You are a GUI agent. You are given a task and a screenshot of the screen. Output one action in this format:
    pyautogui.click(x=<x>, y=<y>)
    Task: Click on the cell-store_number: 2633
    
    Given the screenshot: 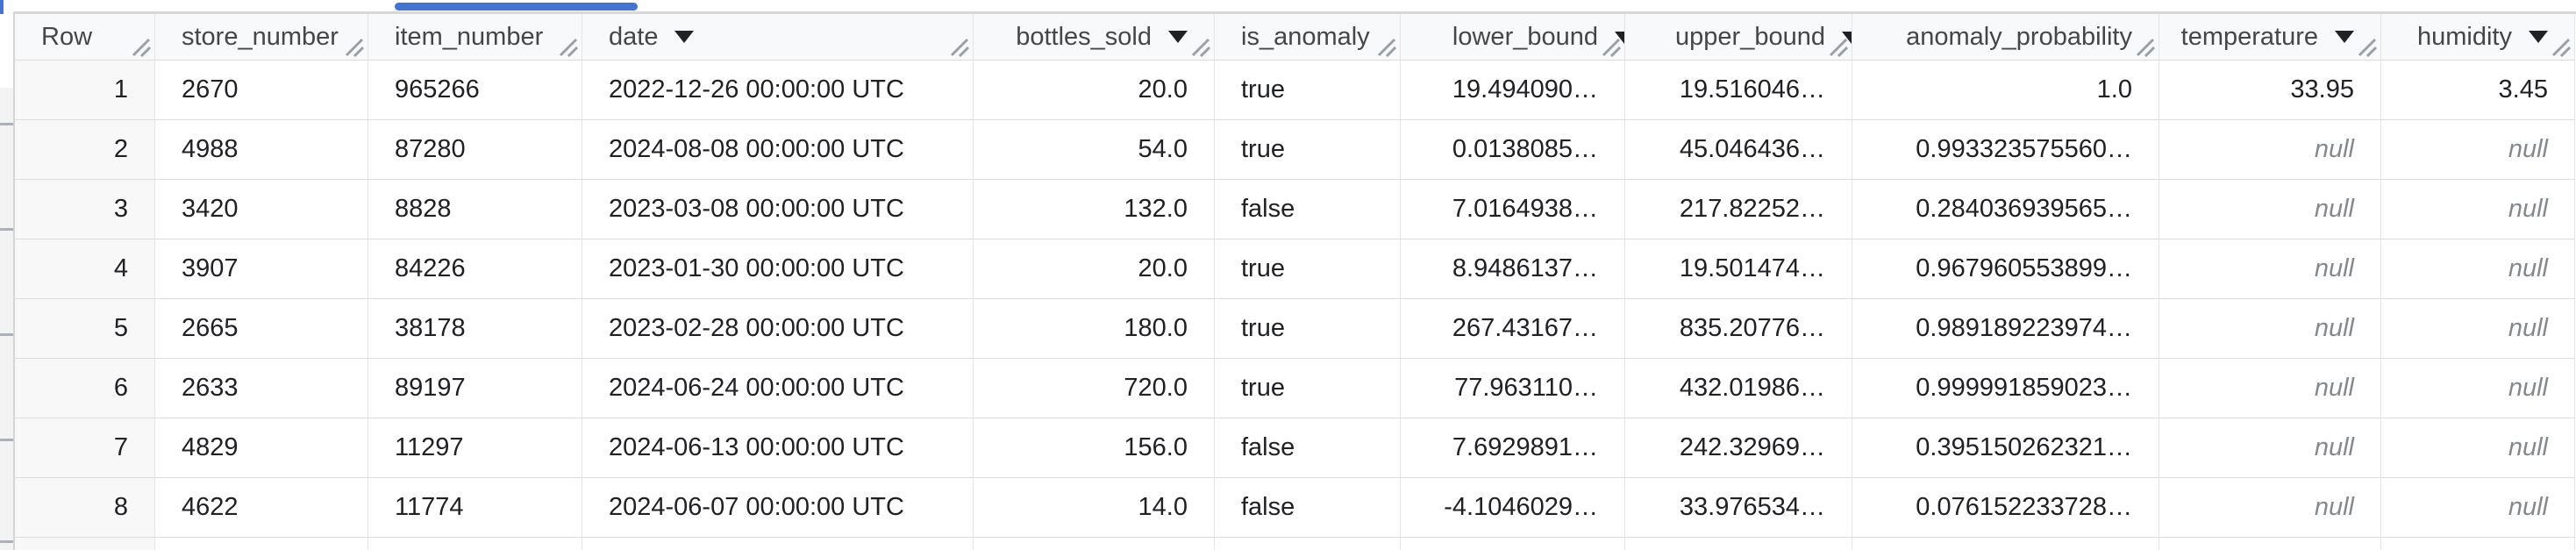 What is the action you would take?
    pyautogui.click(x=262, y=388)
    